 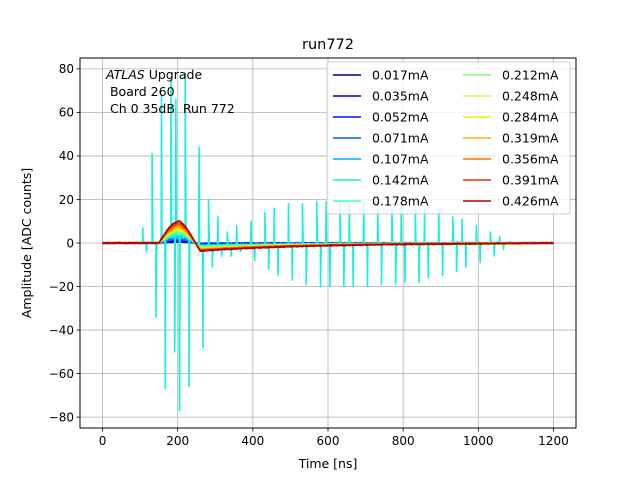 I want to click on legend-label: 0.052mA, so click(x=400, y=117).